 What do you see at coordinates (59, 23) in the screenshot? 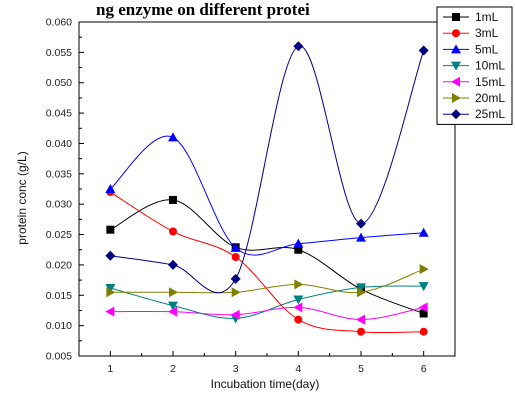
I see `y-tick-label: 0.060` at bounding box center [59, 23].